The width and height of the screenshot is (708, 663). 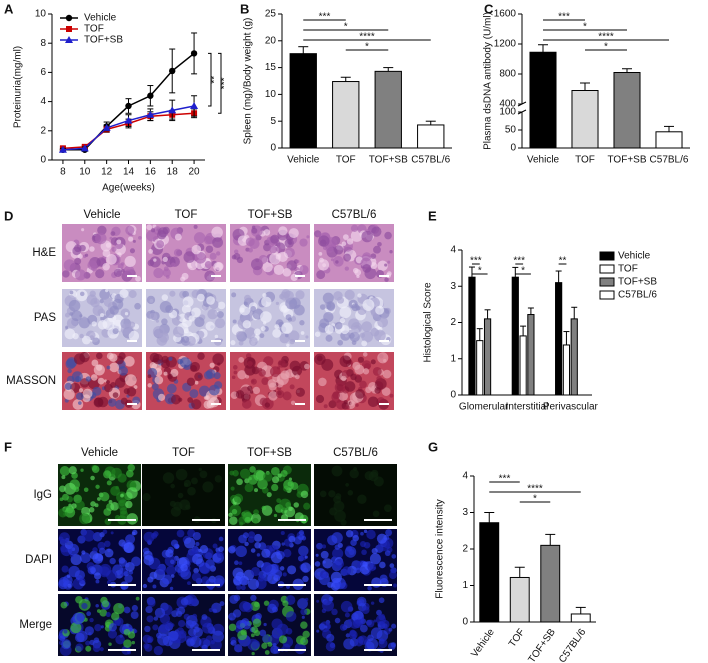 I want to click on panel-letter: C, so click(x=489, y=8).